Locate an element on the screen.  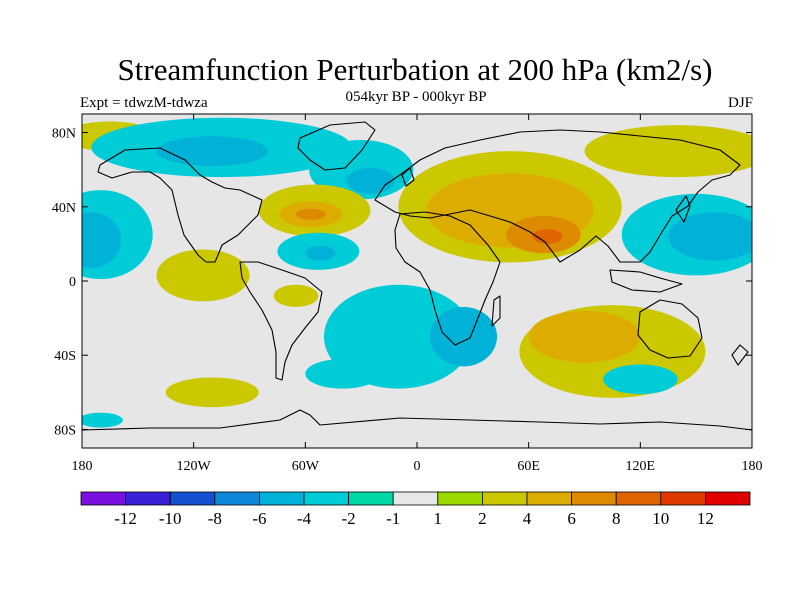
coastline-south-america is located at coordinates (281, 321).